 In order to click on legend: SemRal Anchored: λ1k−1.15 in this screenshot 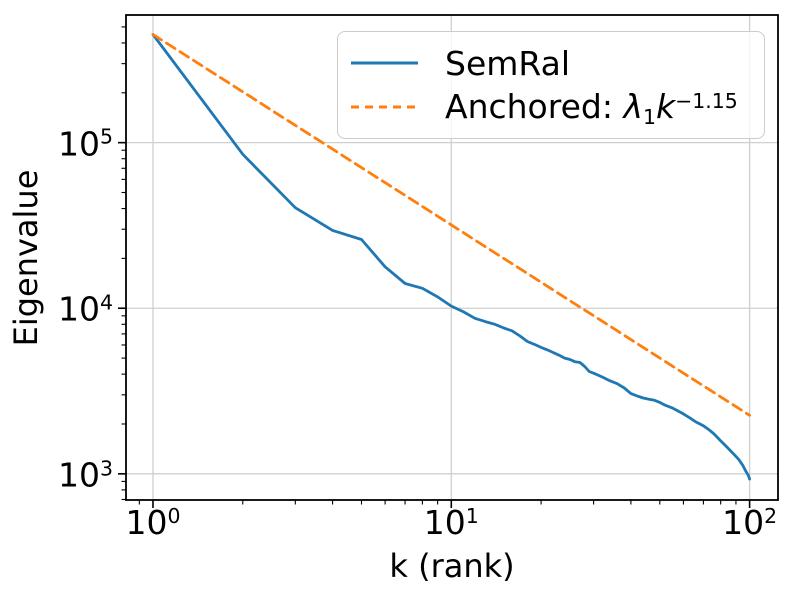, I will do `click(551, 85)`.